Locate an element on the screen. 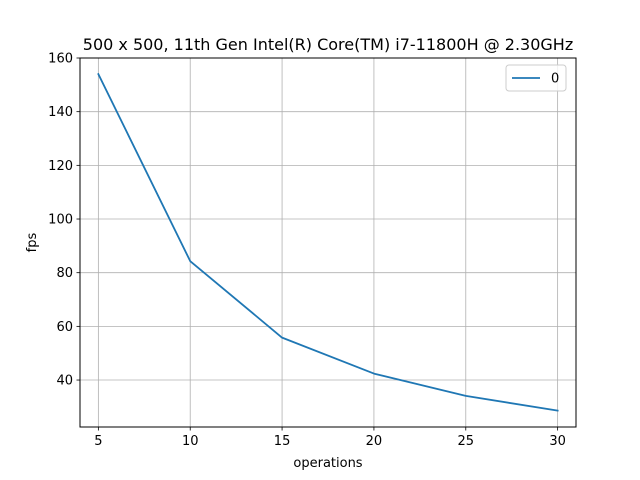  y-tick-label: 120 is located at coordinates (60, 166).